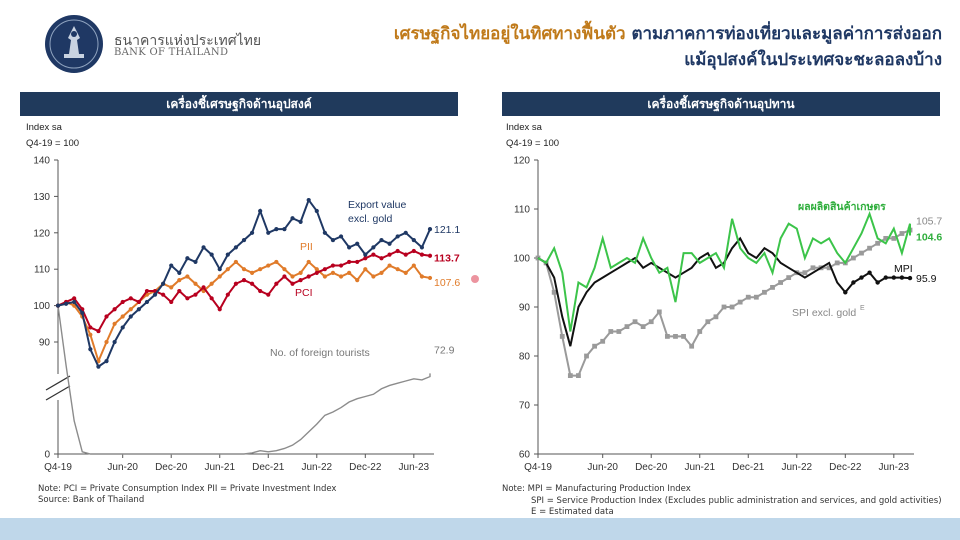 Image resolution: width=960 pixels, height=540 pixels. What do you see at coordinates (41, 161) in the screenshot?
I see `y-tick-label: 140` at bounding box center [41, 161].